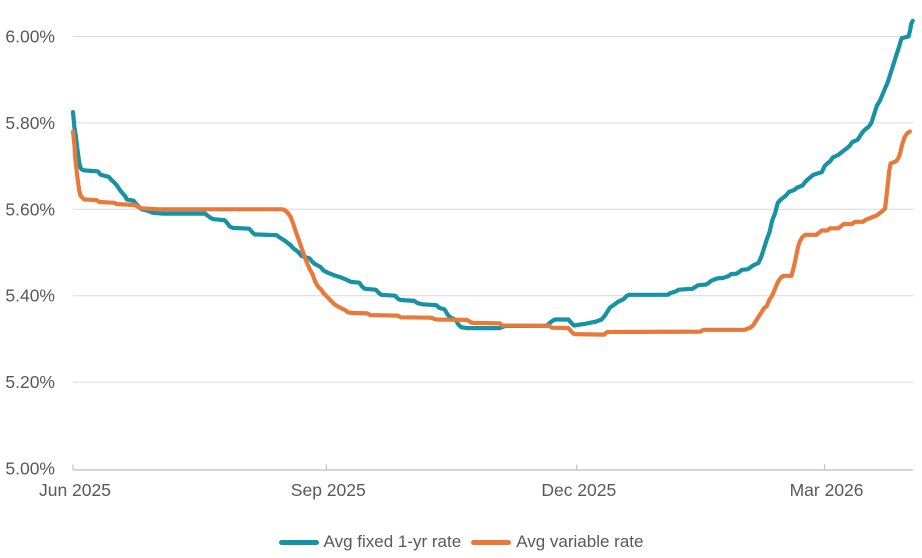  What do you see at coordinates (30, 209) in the screenshot?
I see `y-axis-label: 5.60%` at bounding box center [30, 209].